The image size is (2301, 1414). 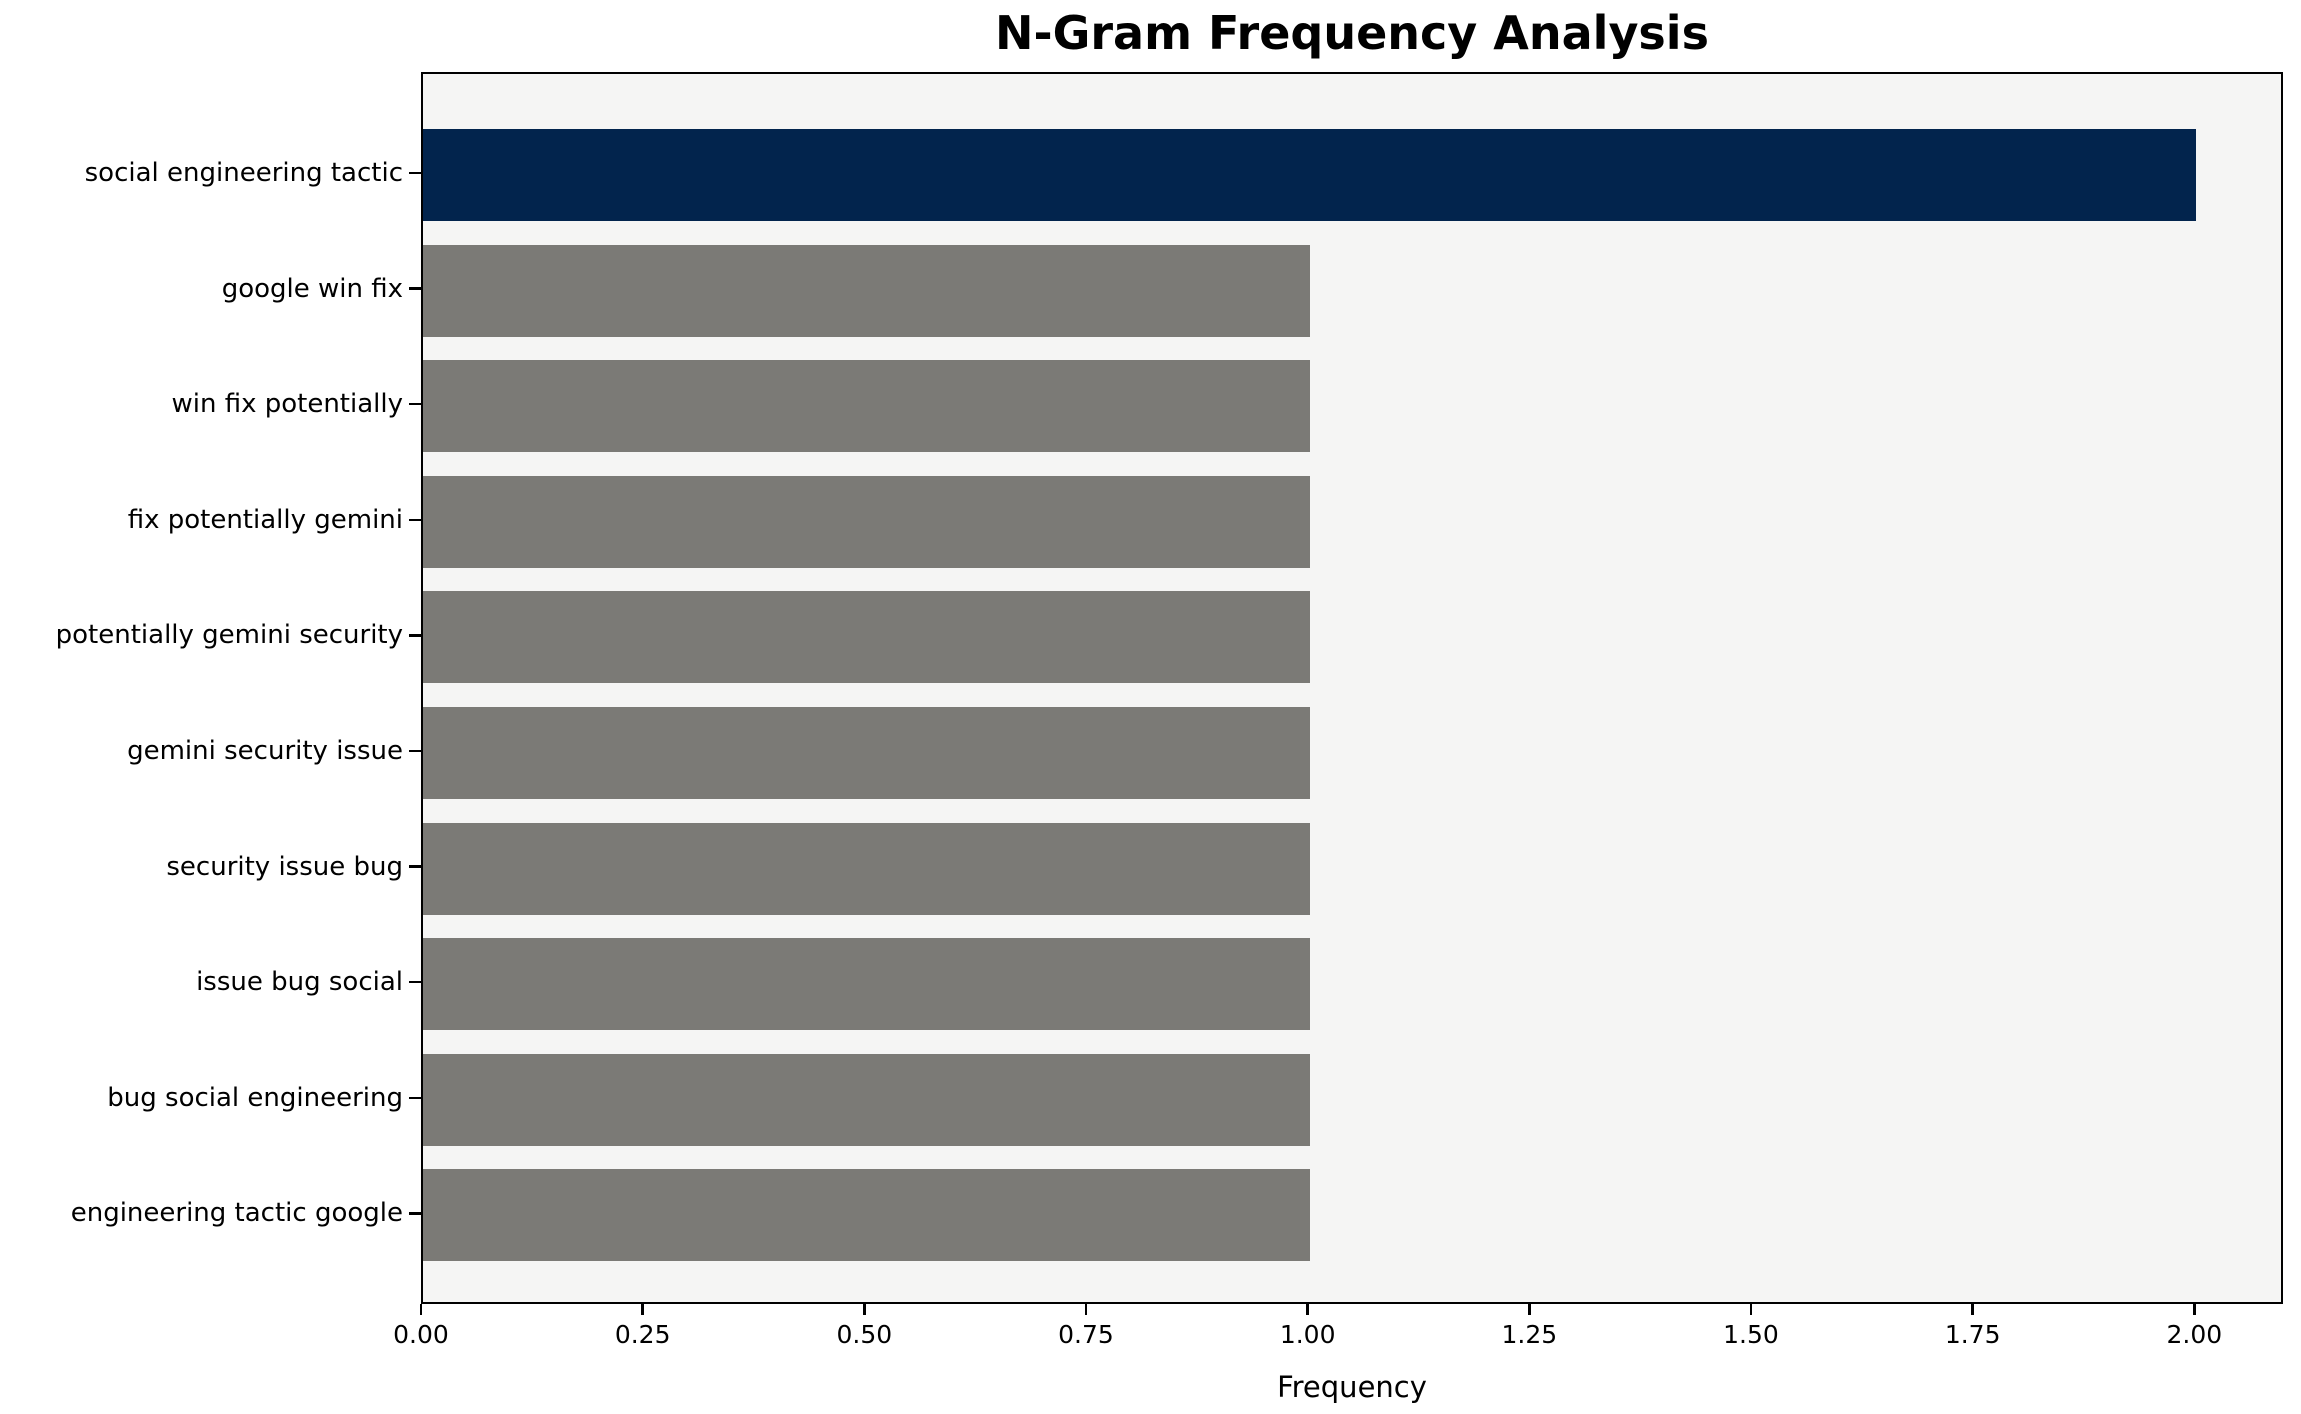 I want to click on y-tick-label: google win fix, so click(x=312, y=288).